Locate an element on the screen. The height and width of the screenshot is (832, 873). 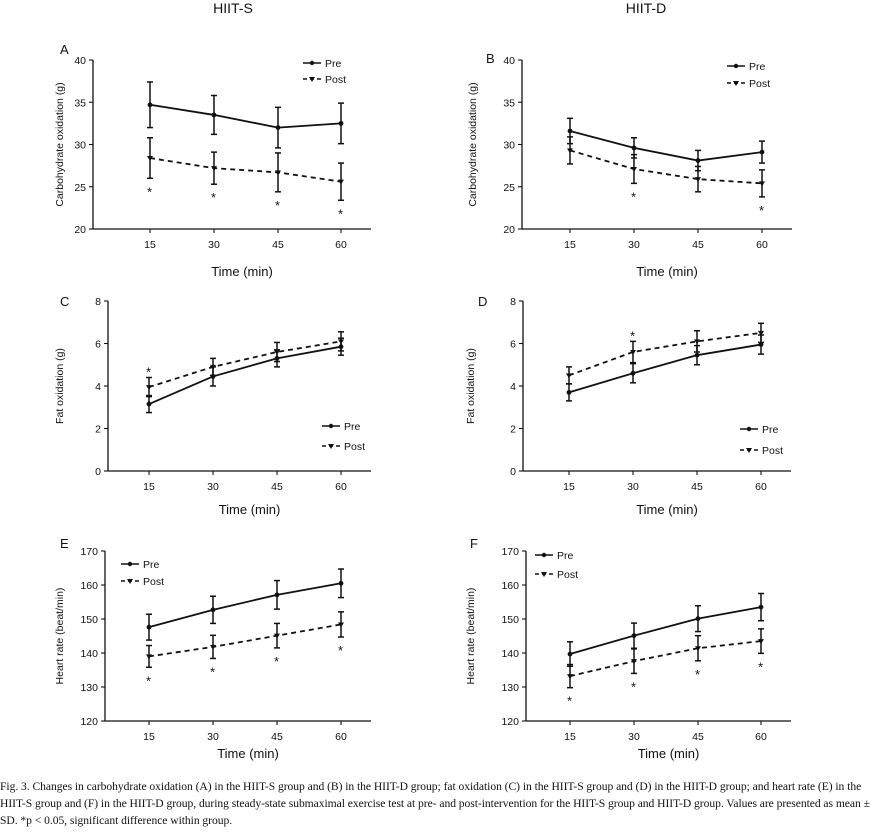
panel-letter: B is located at coordinates (490, 58).